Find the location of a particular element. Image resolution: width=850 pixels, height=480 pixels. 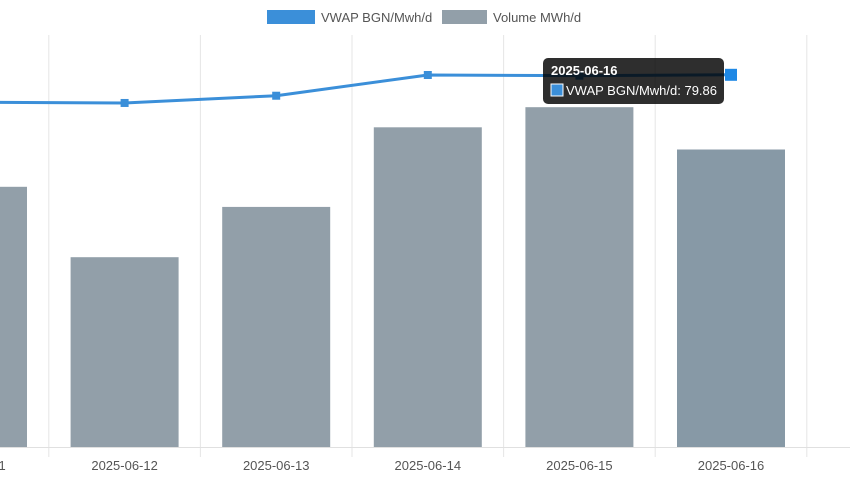

tooltip-box is located at coordinates (633, 81).